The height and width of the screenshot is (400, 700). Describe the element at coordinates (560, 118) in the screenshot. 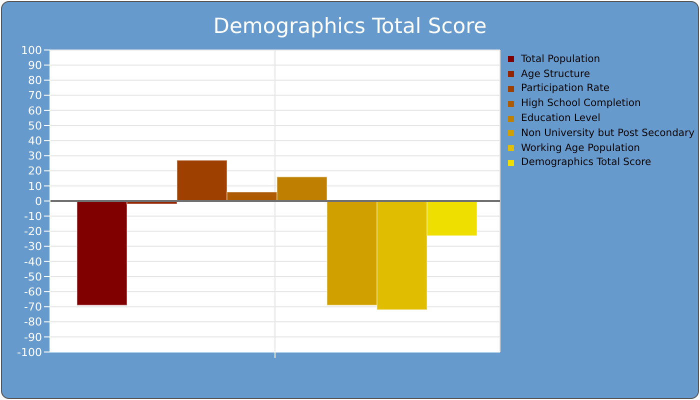

I see `legend-label: Education Level` at that location.